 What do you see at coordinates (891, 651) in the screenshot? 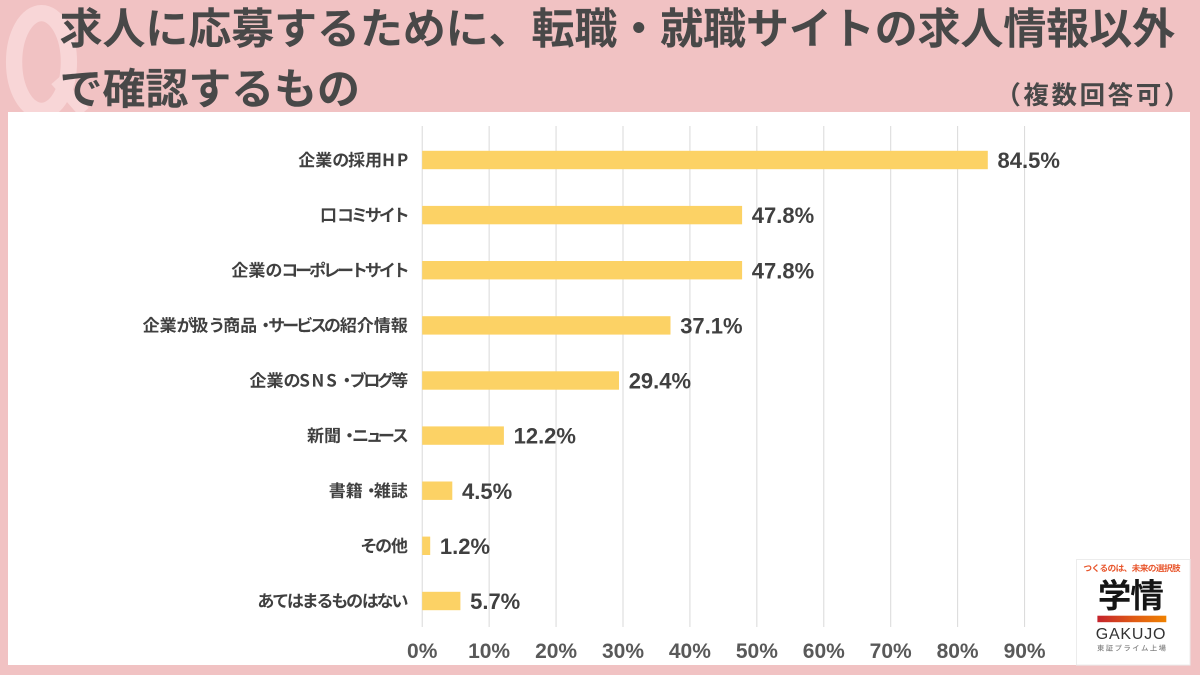
I see `svg-text: 70%` at bounding box center [891, 651].